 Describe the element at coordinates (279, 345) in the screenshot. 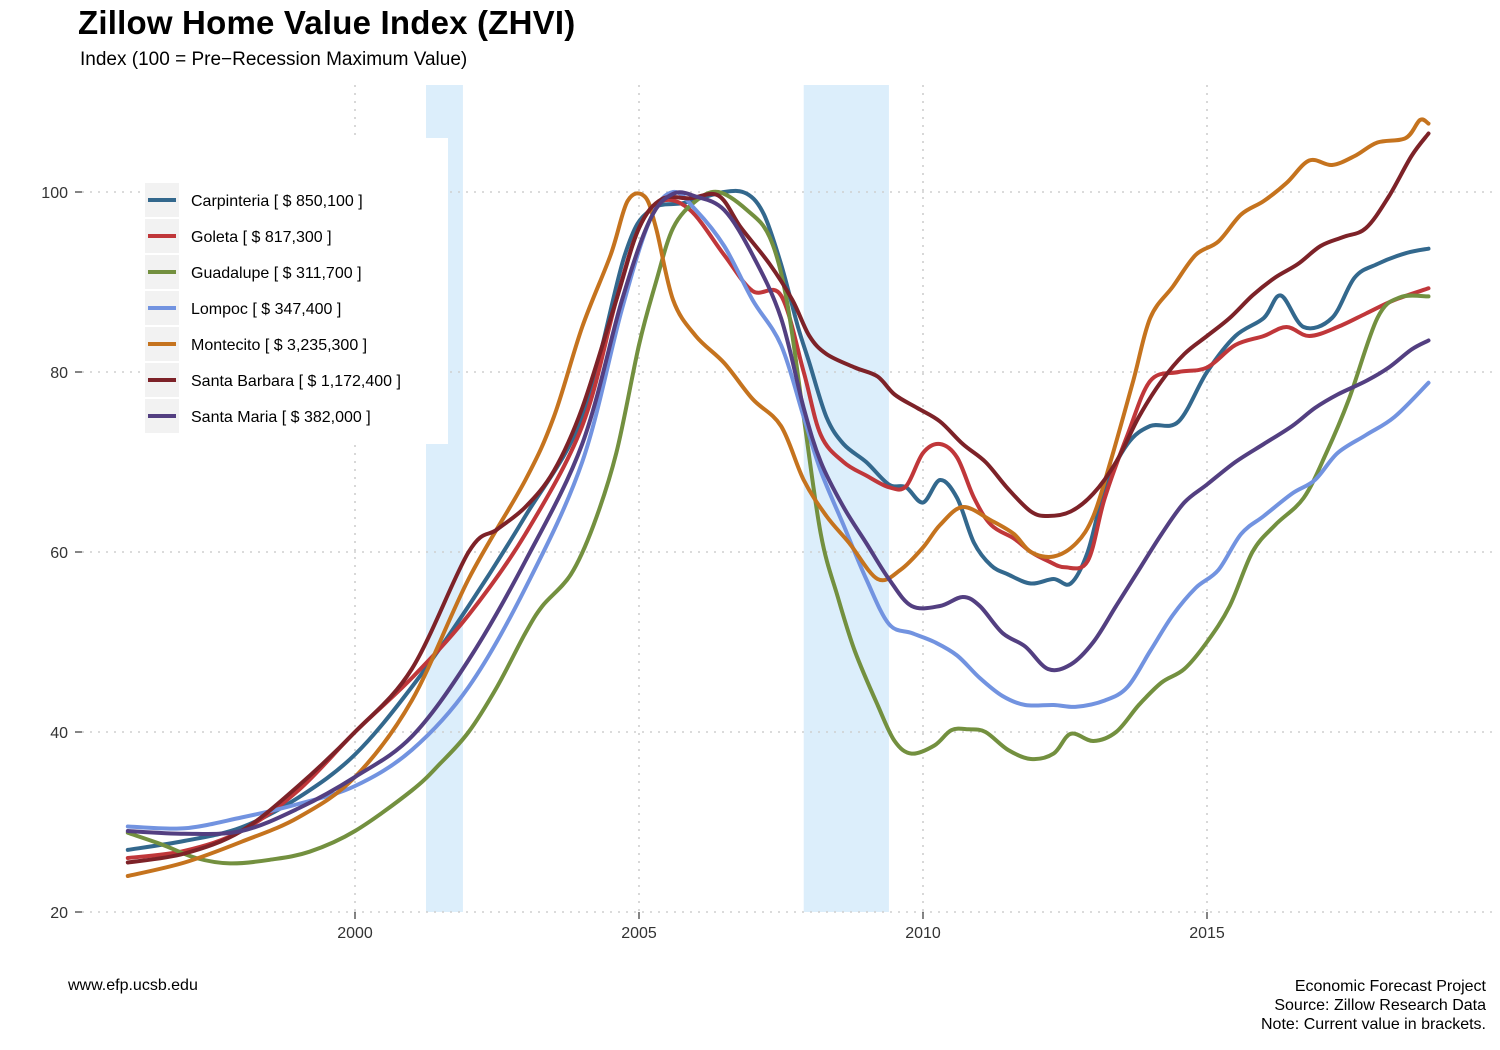

I see `legend-label-montecito: Montecito [ $ 3,235,300 ]` at that location.